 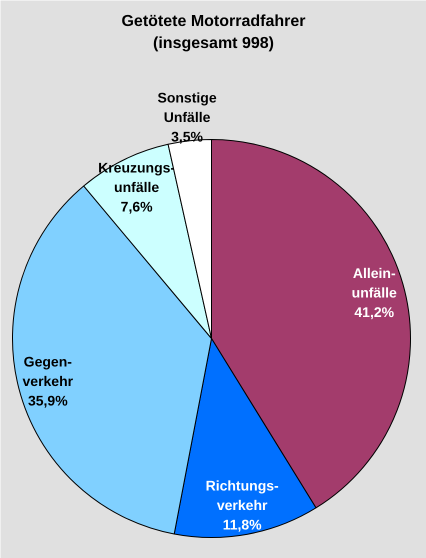 What do you see at coordinates (48, 400) in the screenshot?
I see `data-label: 35,9%` at bounding box center [48, 400].